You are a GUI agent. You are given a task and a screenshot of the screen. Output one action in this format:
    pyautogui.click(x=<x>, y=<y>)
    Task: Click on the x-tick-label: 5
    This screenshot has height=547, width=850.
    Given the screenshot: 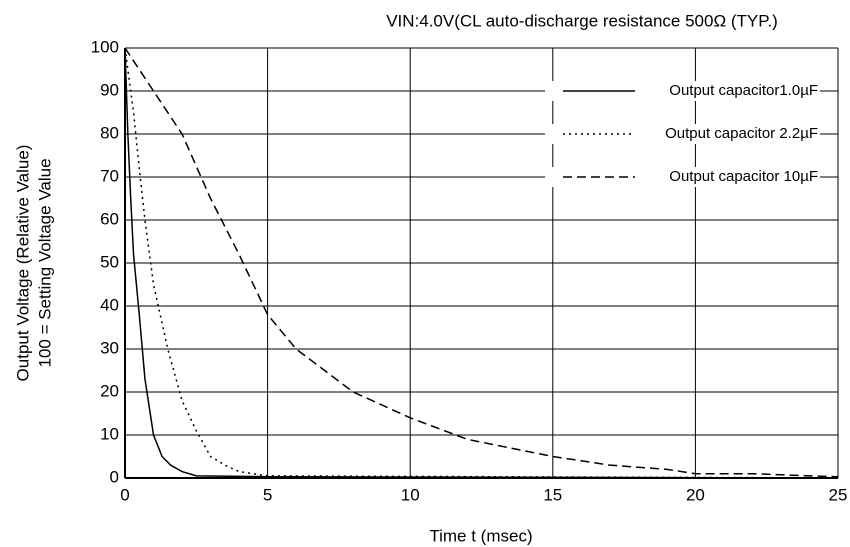 What is the action you would take?
    pyautogui.click(x=267, y=494)
    